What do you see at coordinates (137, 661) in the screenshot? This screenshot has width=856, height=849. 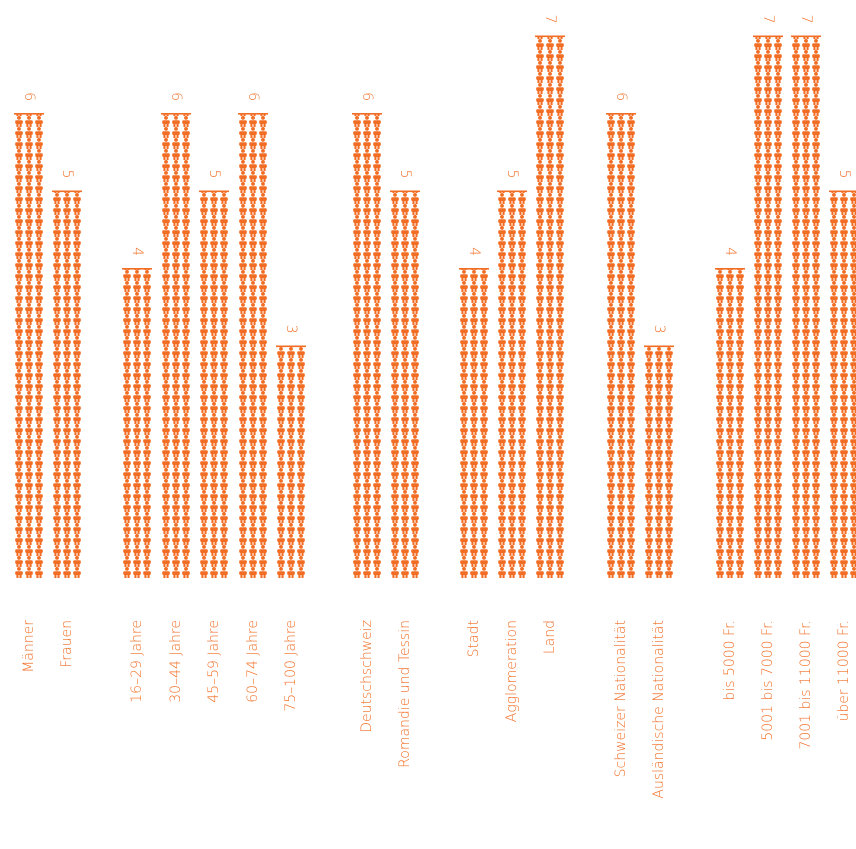 I see `category-label-1-0: 16–29 Jahre` at bounding box center [137, 661].